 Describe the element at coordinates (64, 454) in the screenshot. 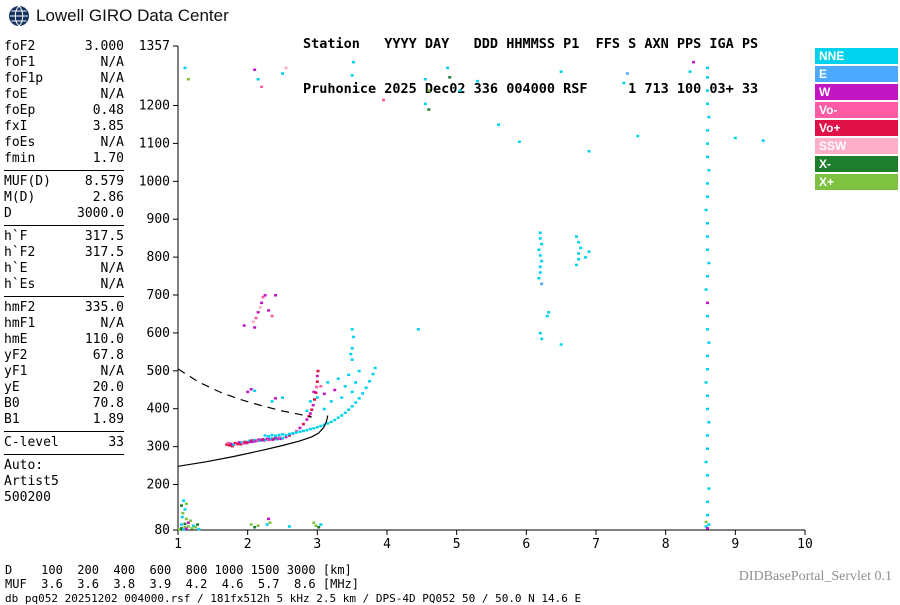

I see `panel-divider` at that location.